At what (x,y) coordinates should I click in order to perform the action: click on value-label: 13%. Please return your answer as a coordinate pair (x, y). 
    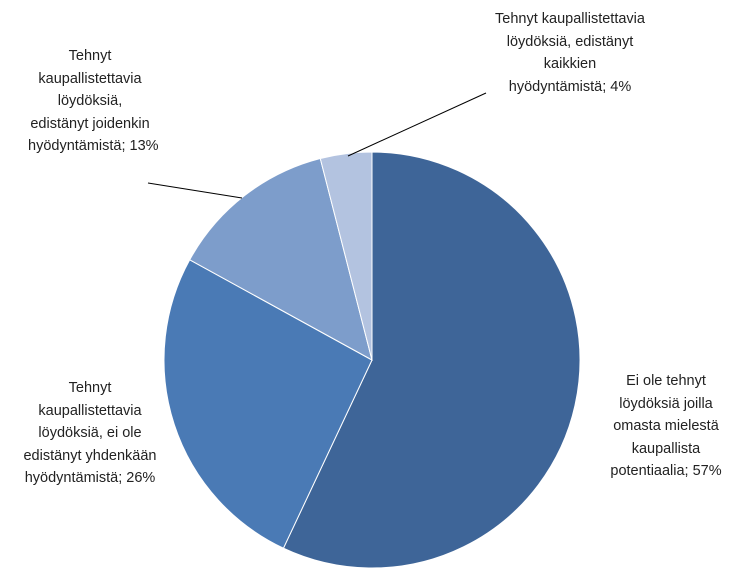
    Looking at the image, I should click on (144, 146).